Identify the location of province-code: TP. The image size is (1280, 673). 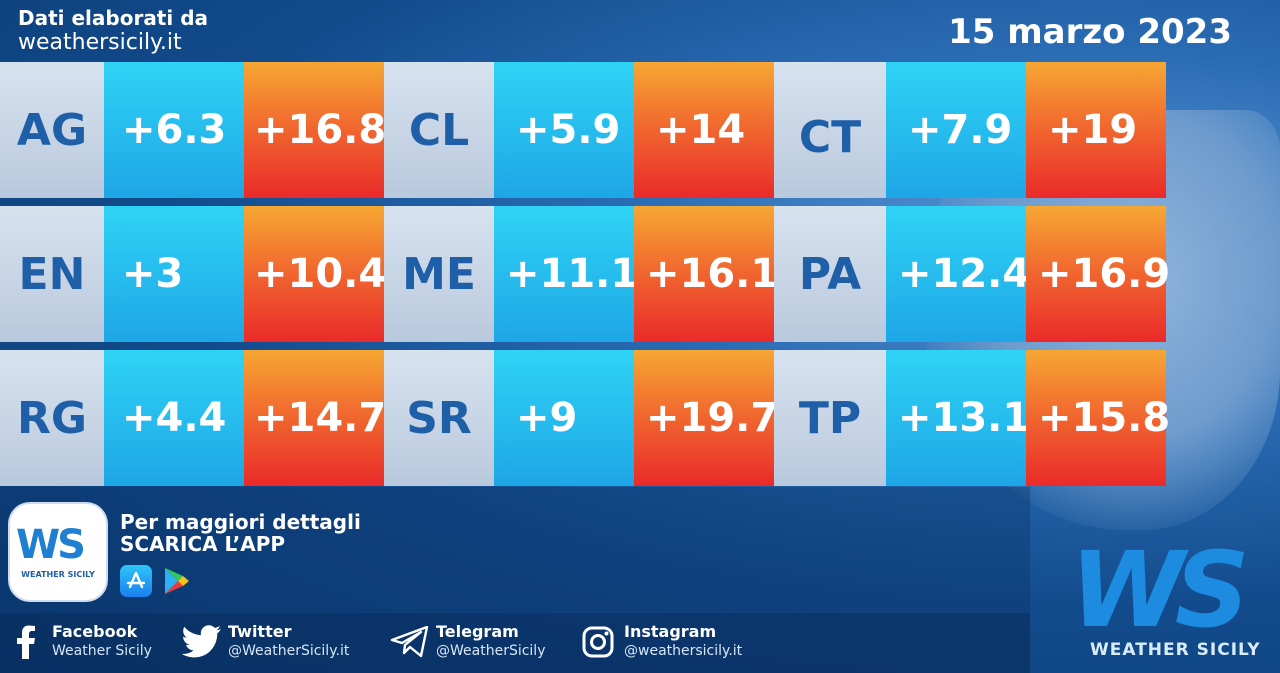
(830, 418).